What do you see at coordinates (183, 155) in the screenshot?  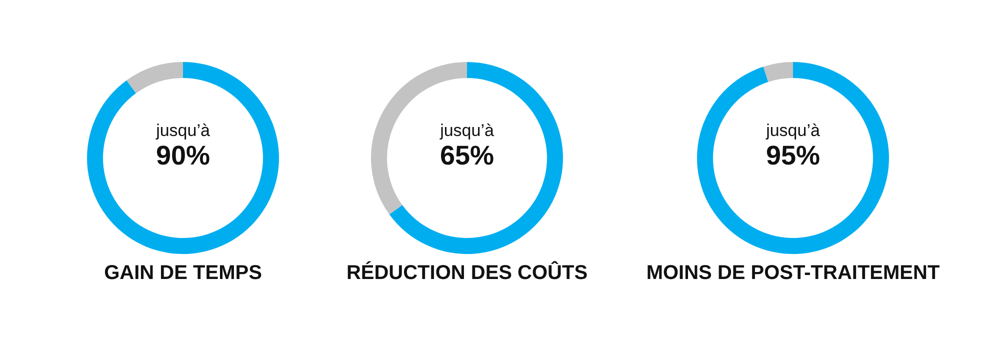 I see `text: 90%` at bounding box center [183, 155].